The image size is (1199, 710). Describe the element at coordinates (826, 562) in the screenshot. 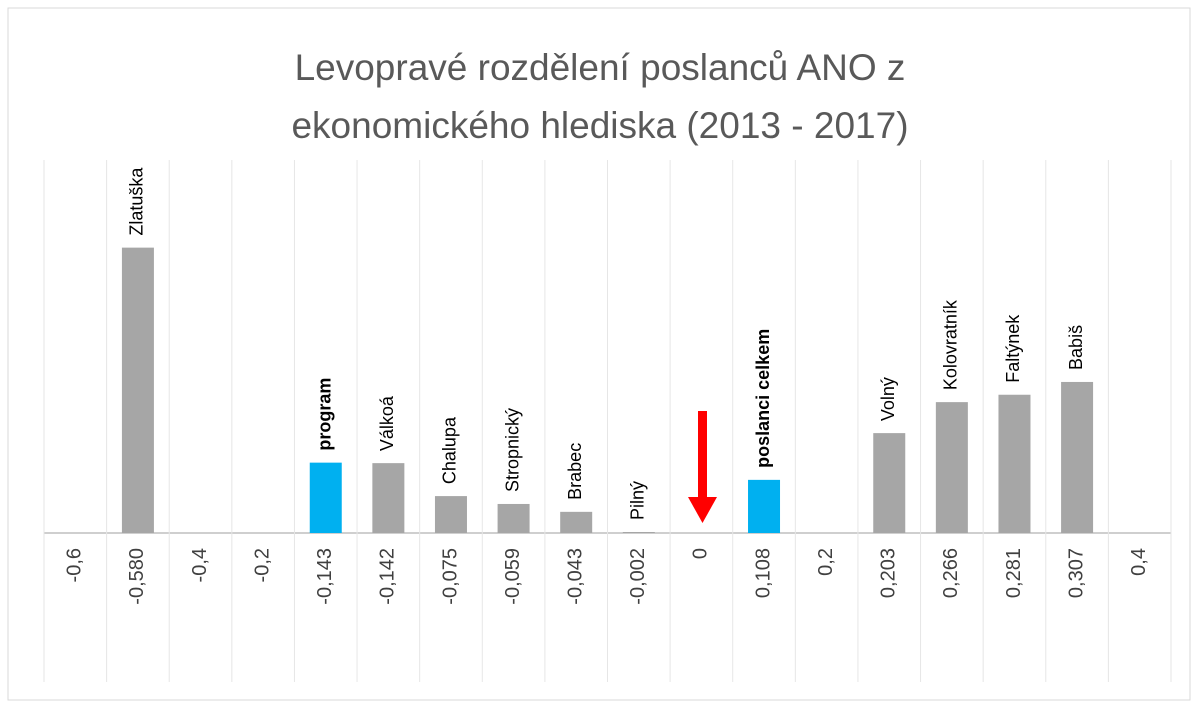

I see `x-tick-label: 0,2` at that location.